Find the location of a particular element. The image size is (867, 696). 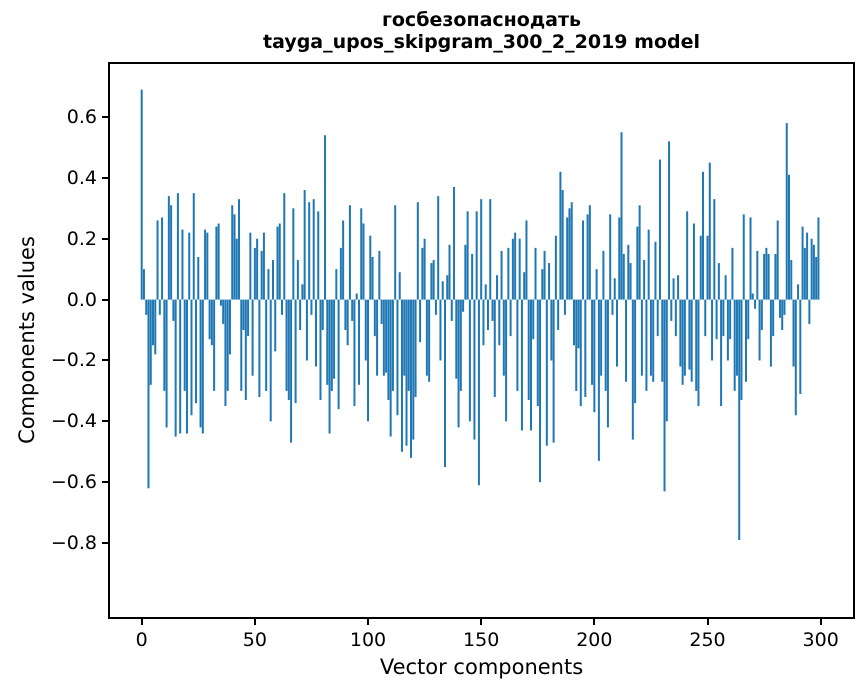

x-tick-label: 100 is located at coordinates (368, 640).